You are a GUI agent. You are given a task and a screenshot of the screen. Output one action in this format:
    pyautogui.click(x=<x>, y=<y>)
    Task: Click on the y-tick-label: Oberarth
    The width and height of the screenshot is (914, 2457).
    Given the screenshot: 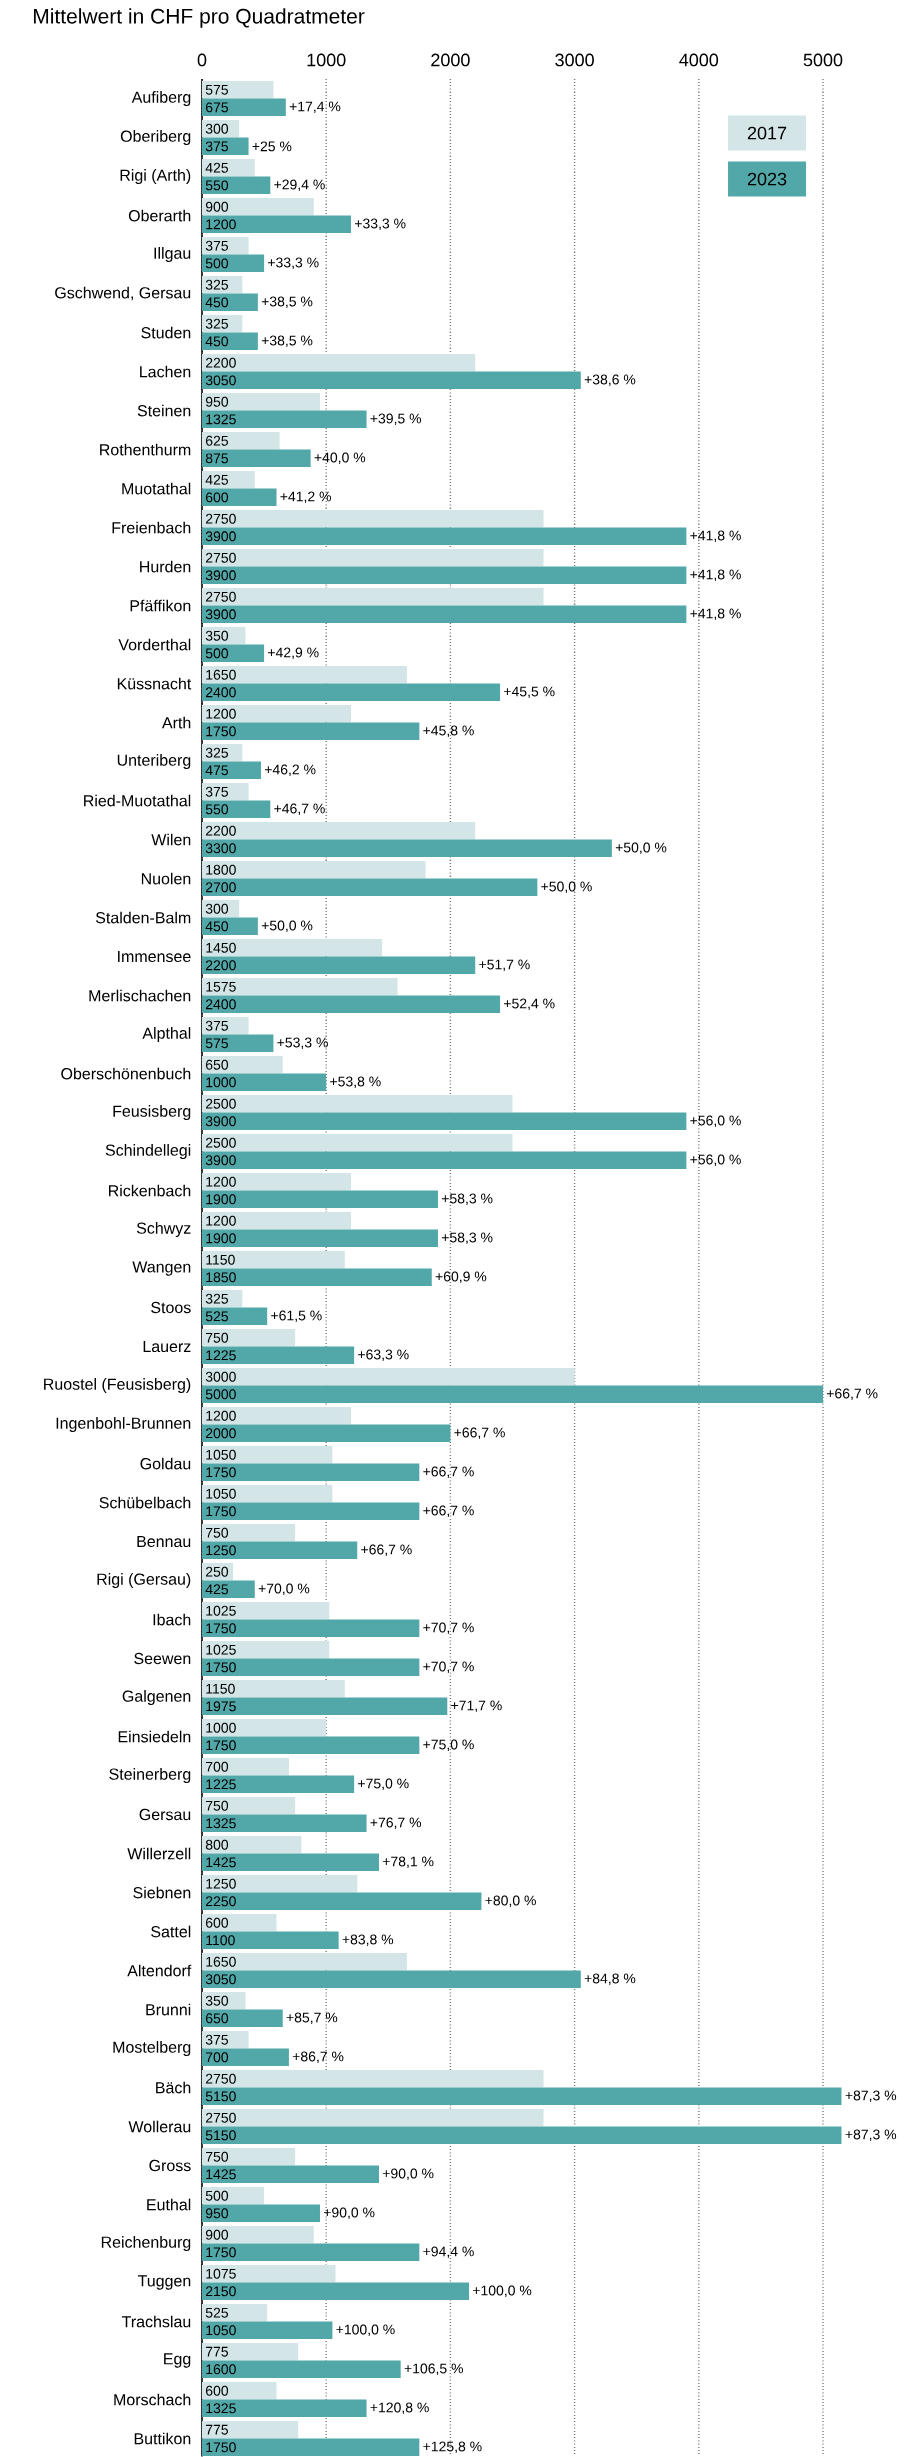 What is the action you would take?
    pyautogui.click(x=159, y=215)
    